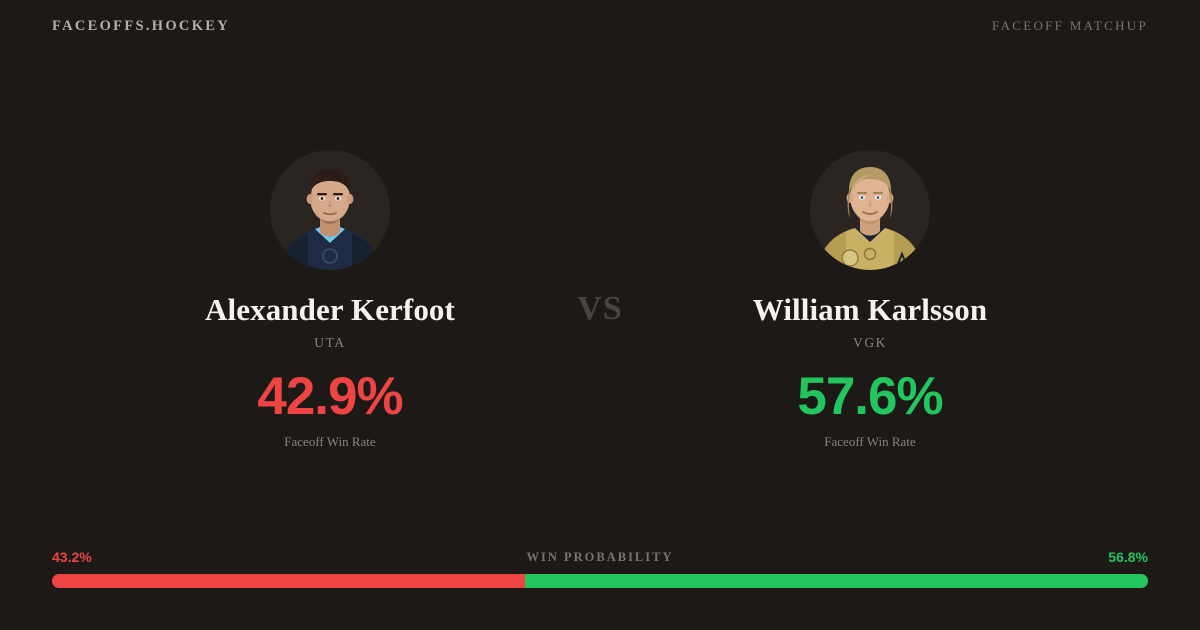 The image size is (1200, 630). I want to click on vs-divider: VS, so click(600, 308).